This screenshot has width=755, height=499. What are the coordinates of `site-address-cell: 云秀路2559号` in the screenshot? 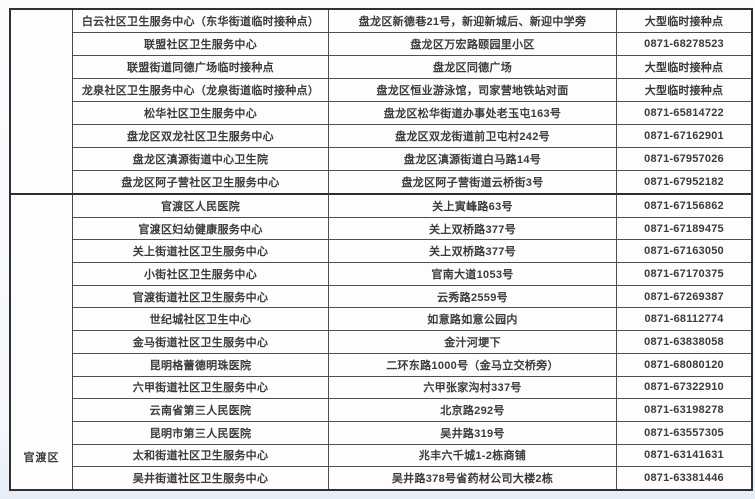 It's located at (473, 296).